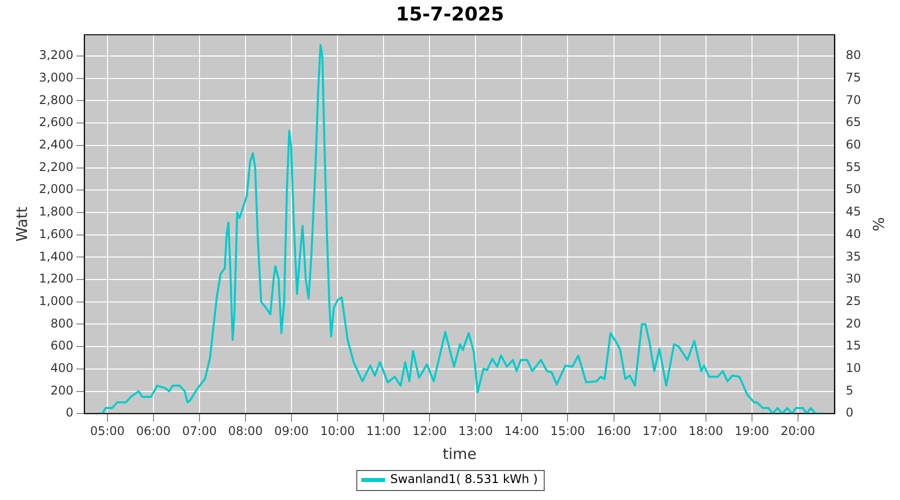 The height and width of the screenshot is (500, 900). I want to click on y2-tick-label: 15, so click(854, 345).